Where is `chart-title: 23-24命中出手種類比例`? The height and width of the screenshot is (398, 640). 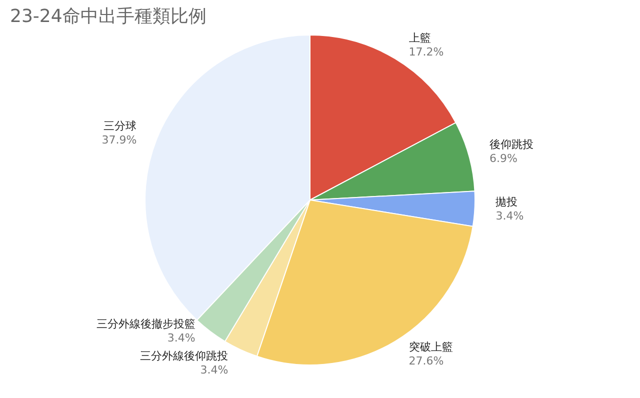
chart-title: 23-24命中出手種類比例 is located at coordinates (108, 16).